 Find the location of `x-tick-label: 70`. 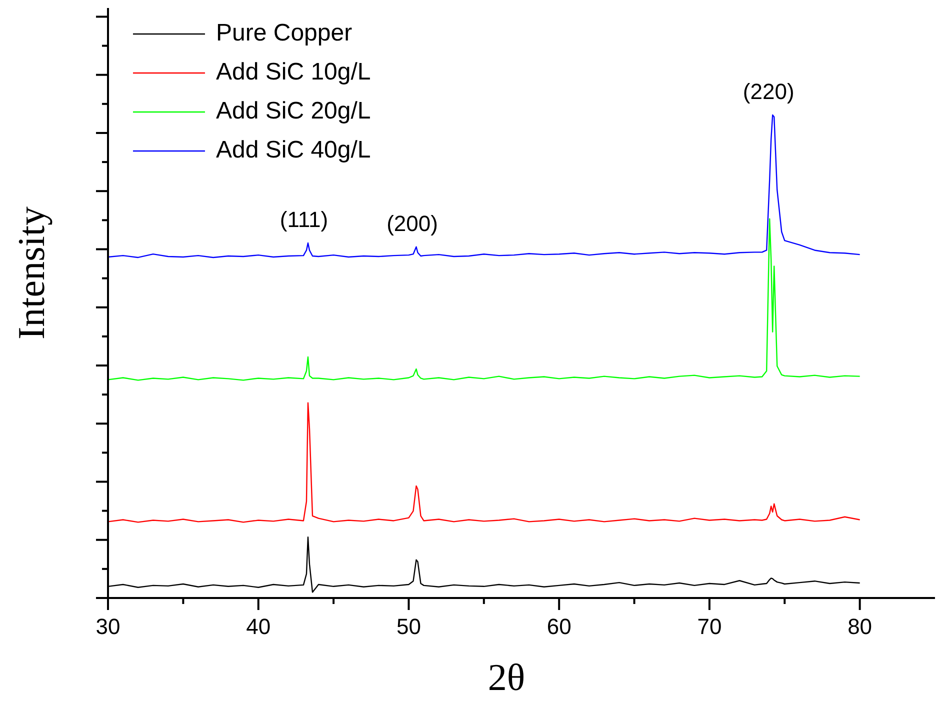

x-tick-label: 70 is located at coordinates (709, 626).